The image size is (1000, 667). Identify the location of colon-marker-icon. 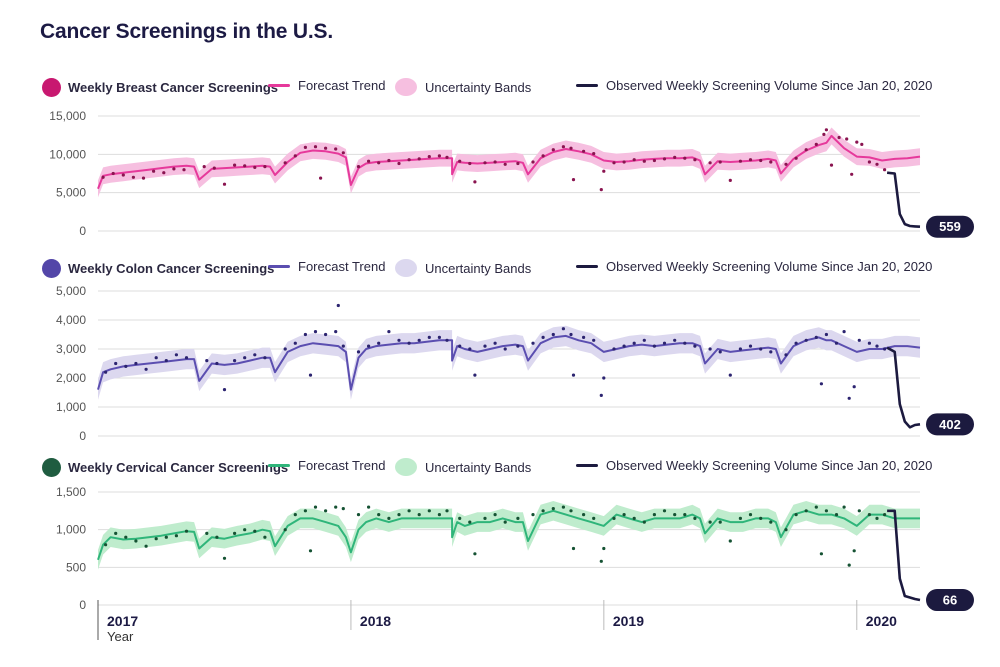
(51, 268).